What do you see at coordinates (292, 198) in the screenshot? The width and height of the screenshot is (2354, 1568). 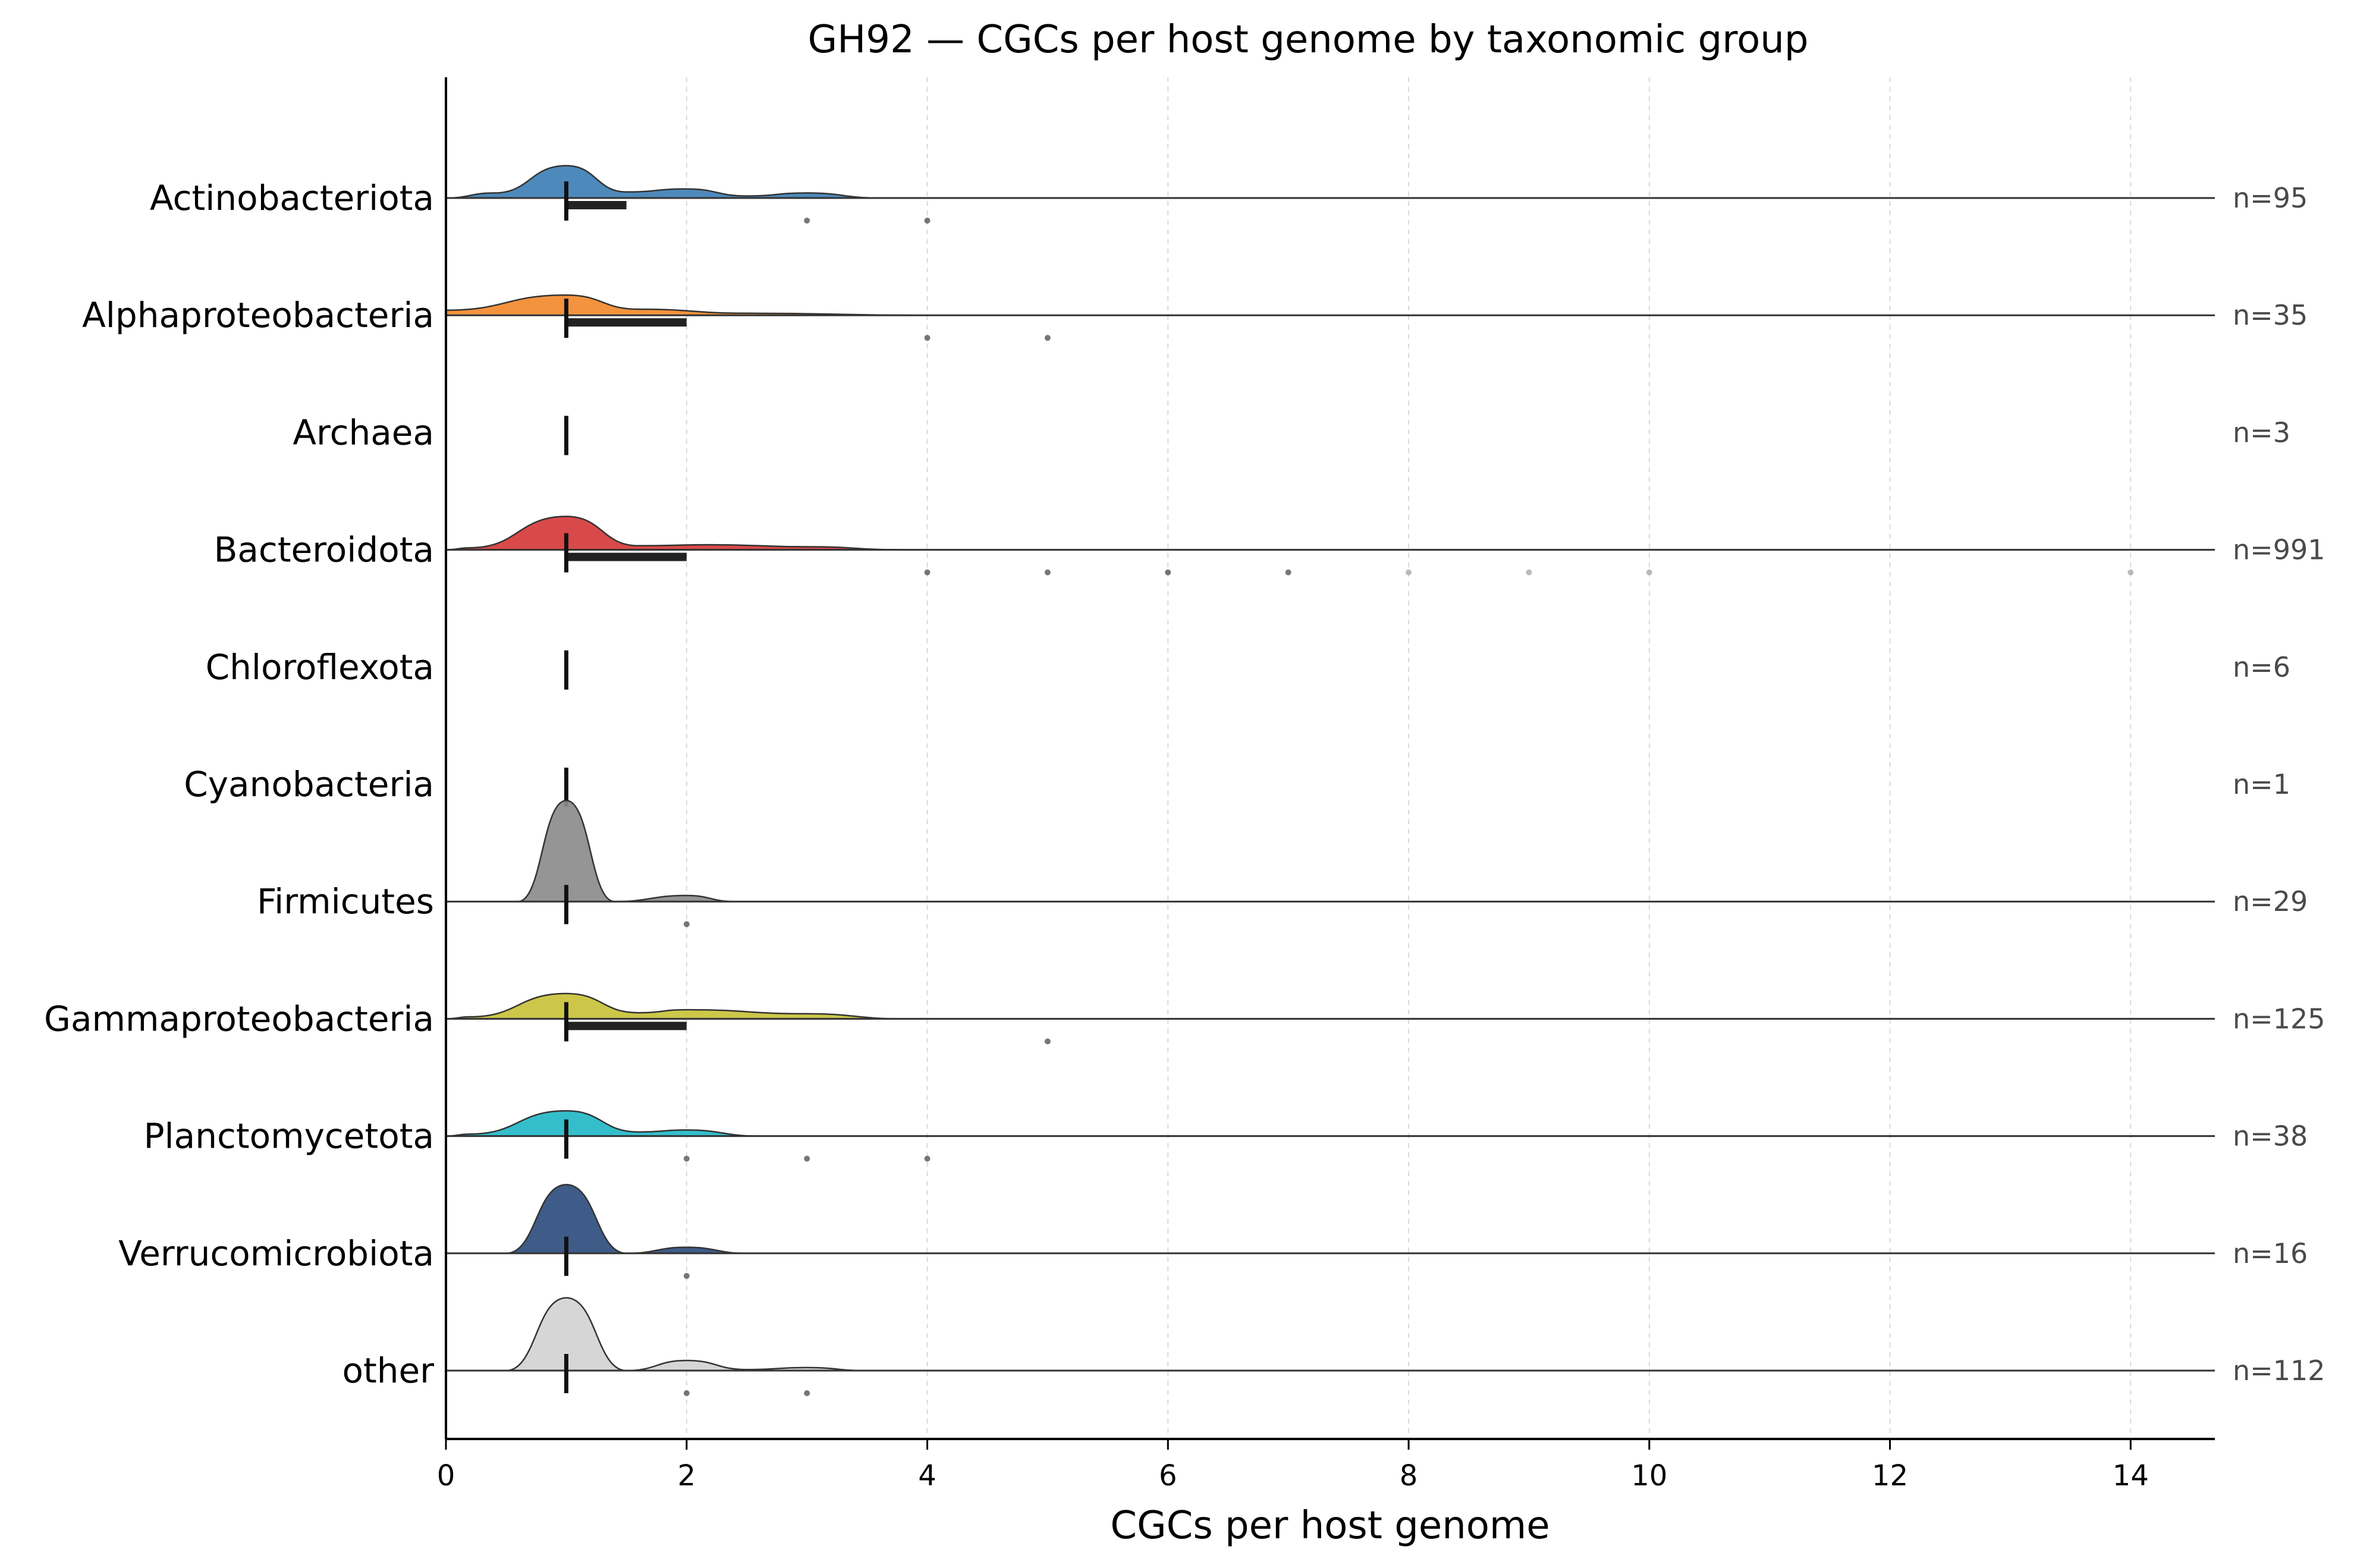 I see `group-label: Actinobacteriota` at bounding box center [292, 198].